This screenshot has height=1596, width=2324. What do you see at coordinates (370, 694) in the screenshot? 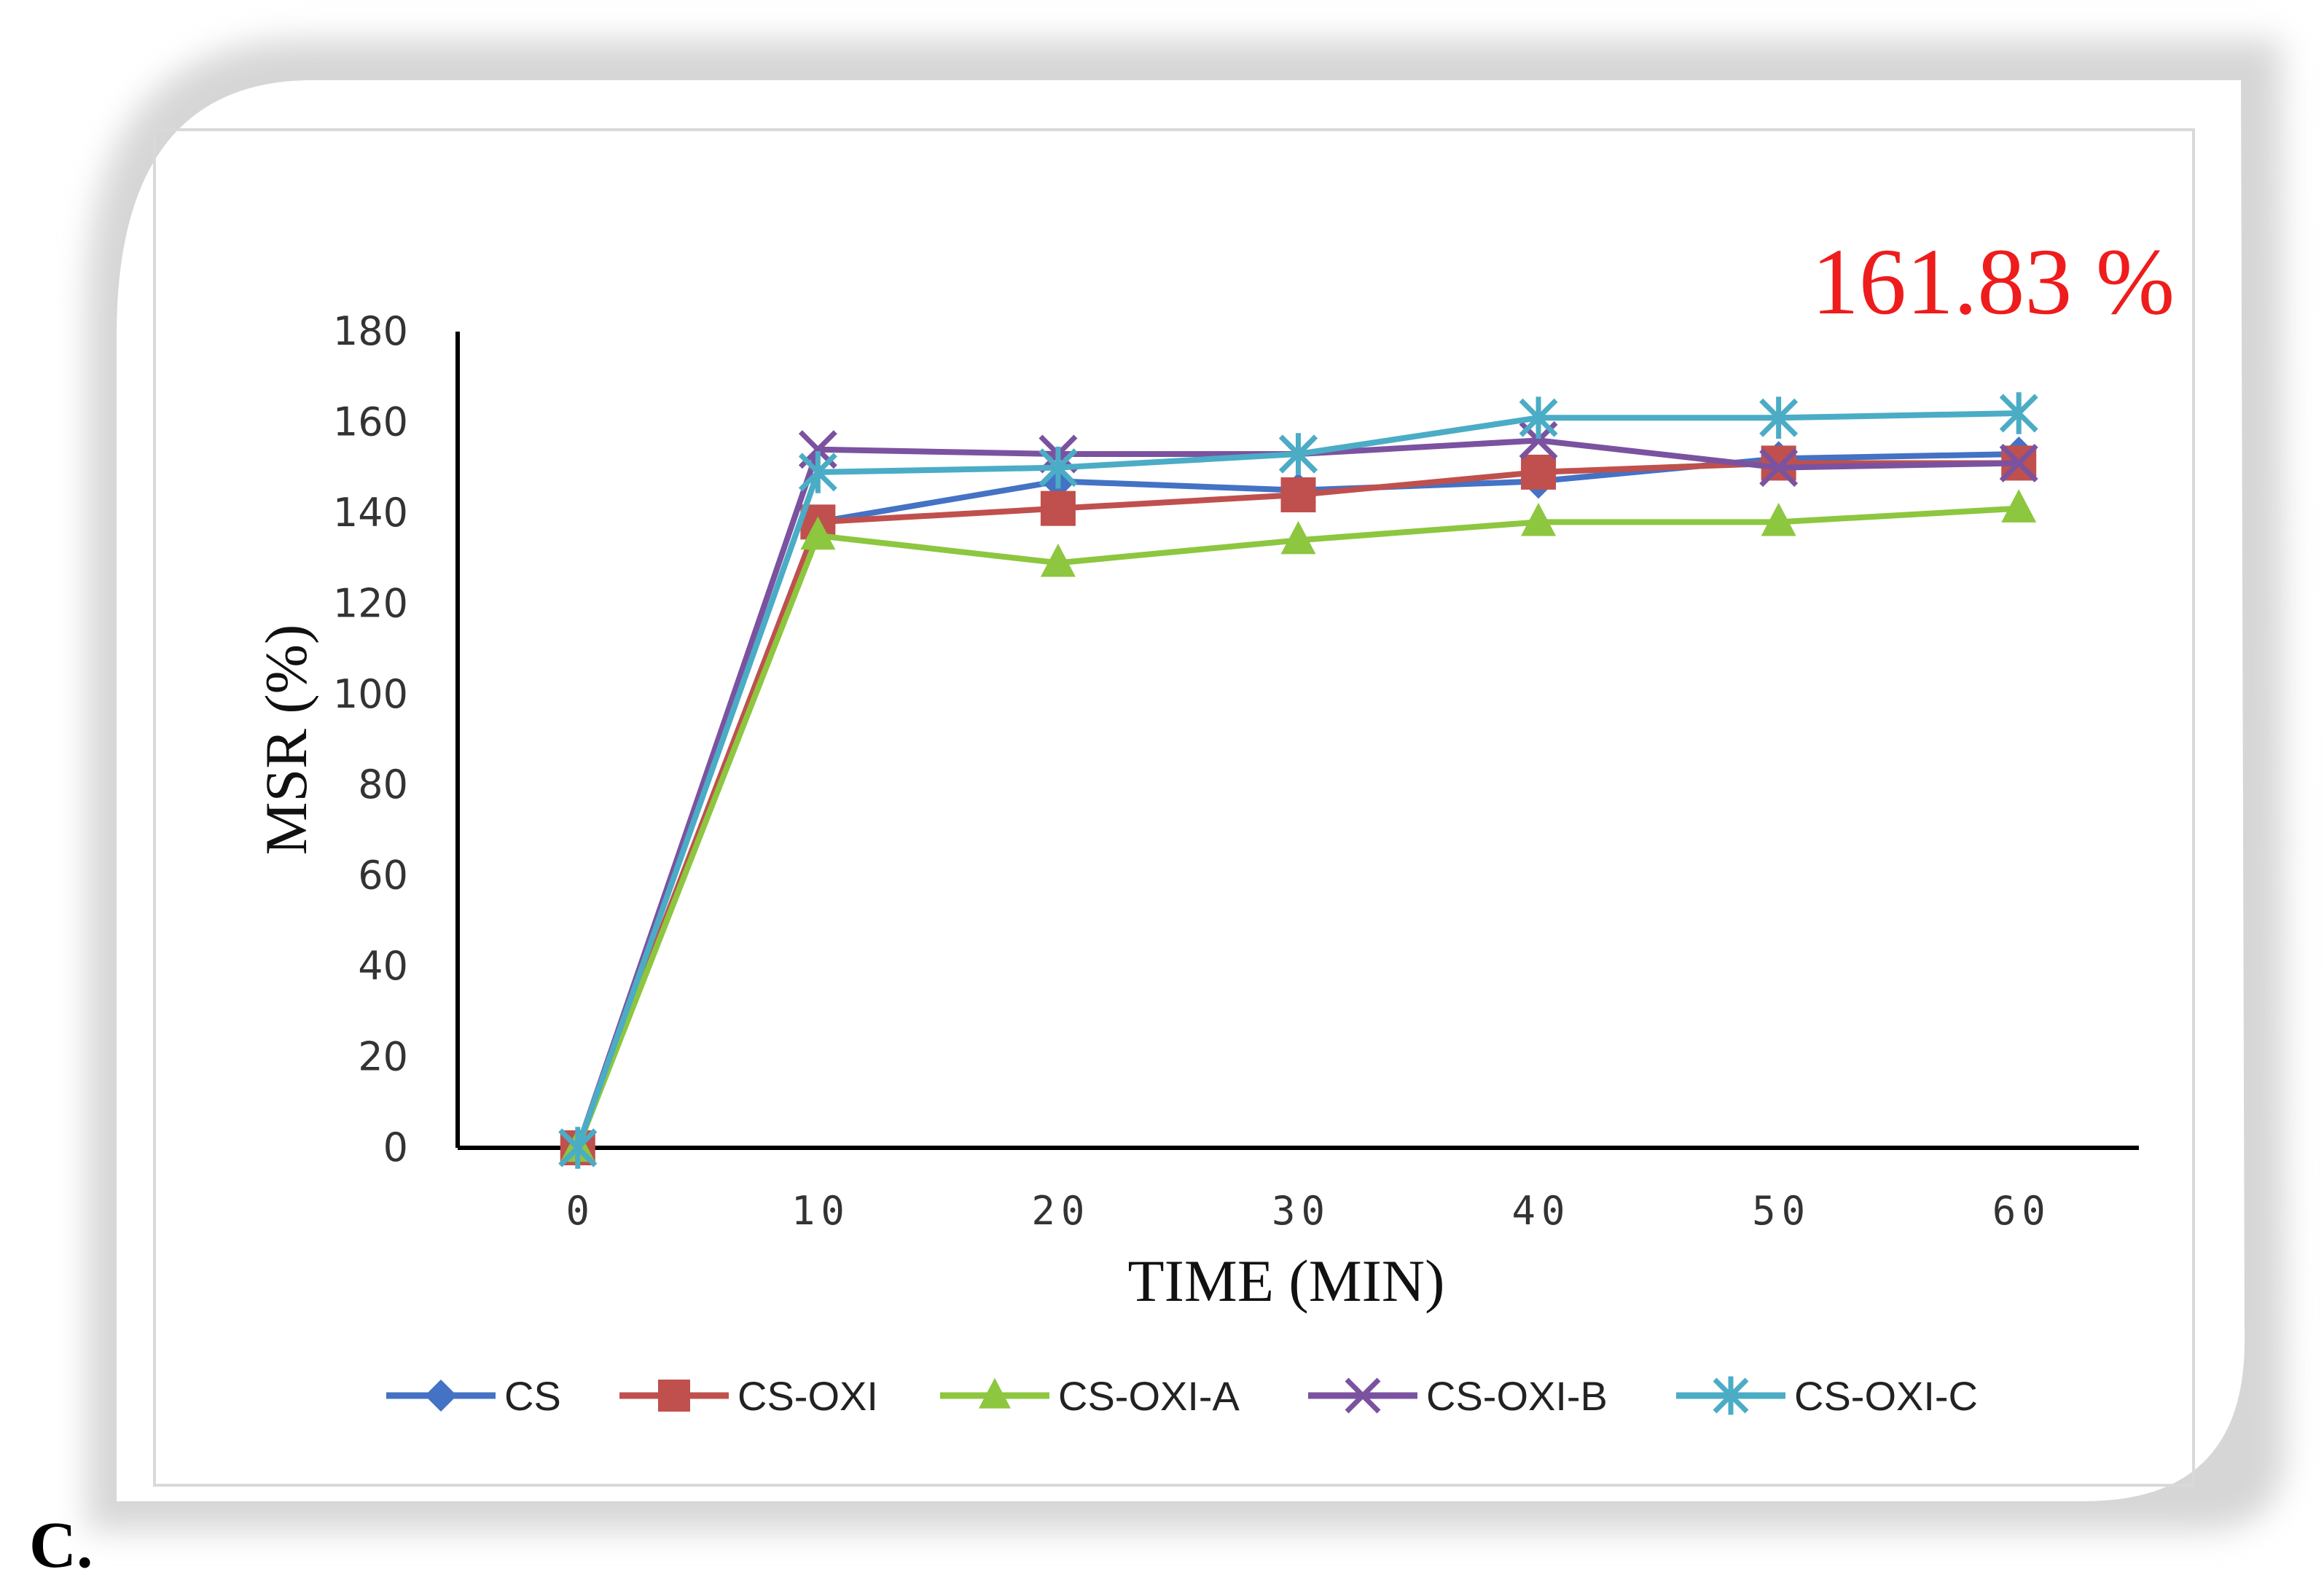
I see `y-tick-label: 100` at bounding box center [370, 694].